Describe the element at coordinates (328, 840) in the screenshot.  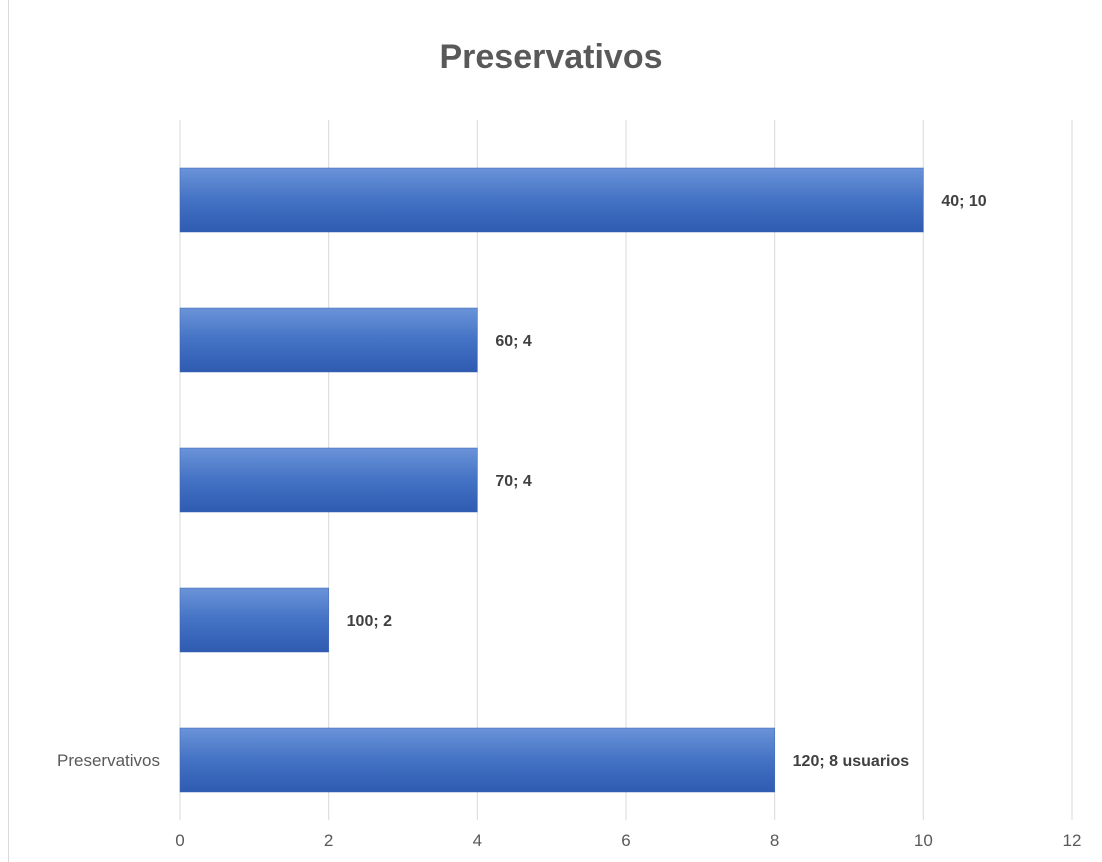
I see `x-tick-label: 2` at that location.